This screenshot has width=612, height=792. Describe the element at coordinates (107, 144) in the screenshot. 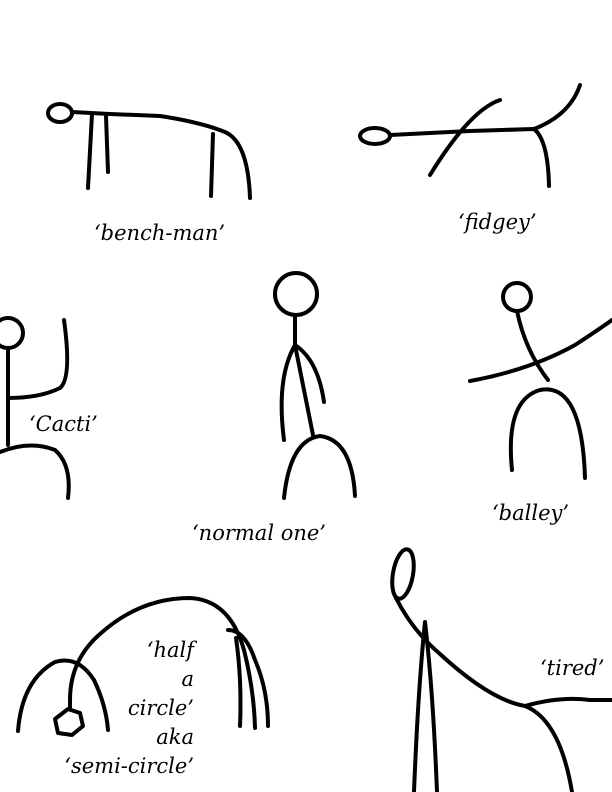

I see `bench-man-arm-back` at that location.